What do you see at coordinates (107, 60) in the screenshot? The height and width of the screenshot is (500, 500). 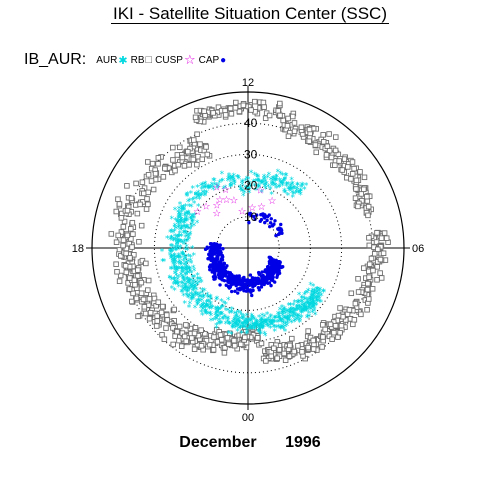 I see `legend-label-aur: AUR` at bounding box center [107, 60].